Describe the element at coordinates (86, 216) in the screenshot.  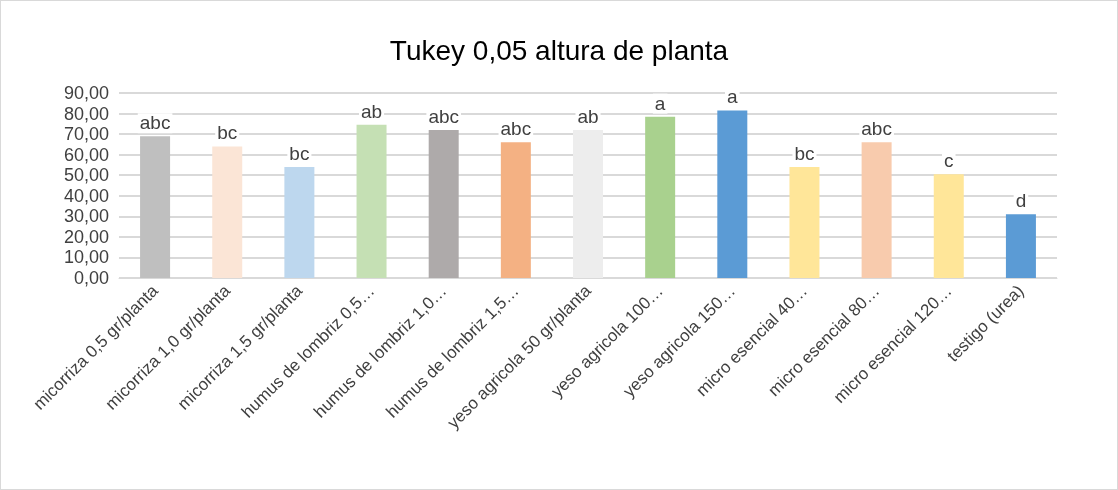
I see `y-tick-label: 30,00` at that location.